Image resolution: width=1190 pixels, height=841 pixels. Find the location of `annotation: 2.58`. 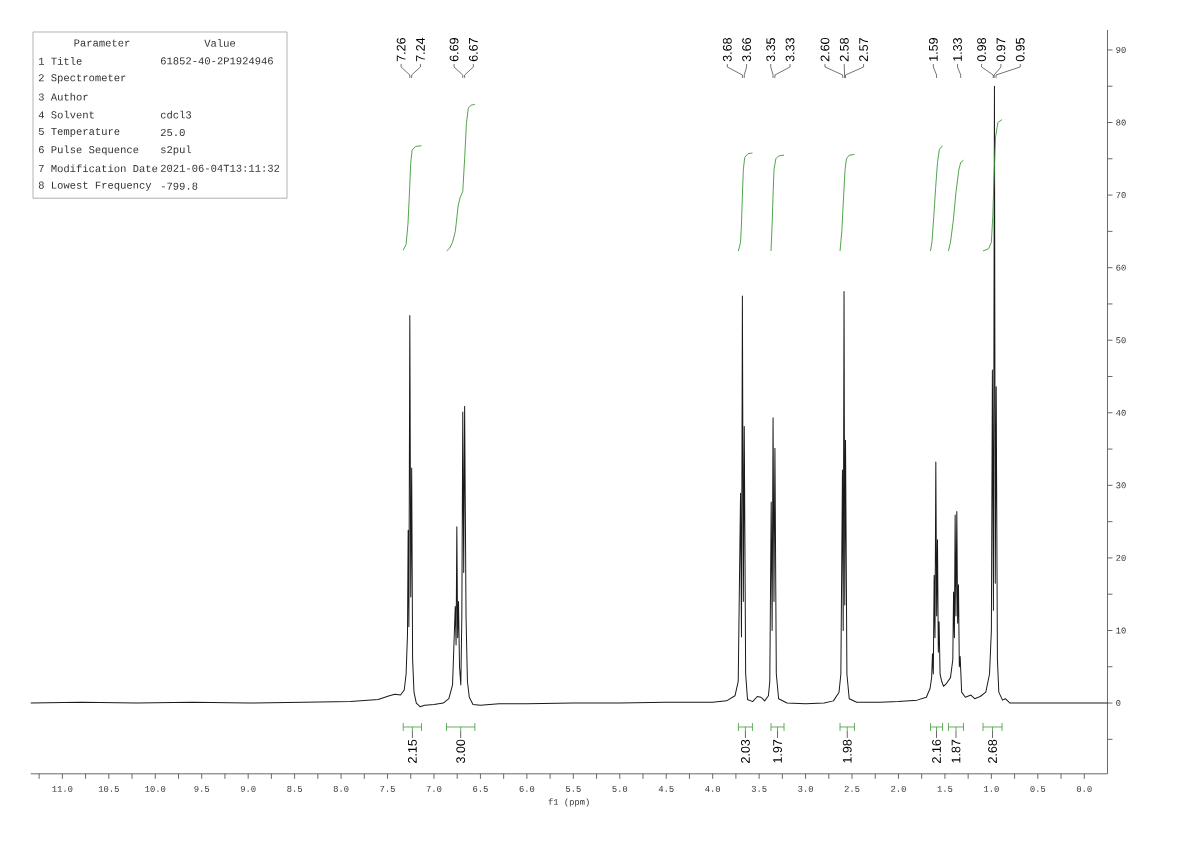

annotation: 2.58 is located at coordinates (844, 50).